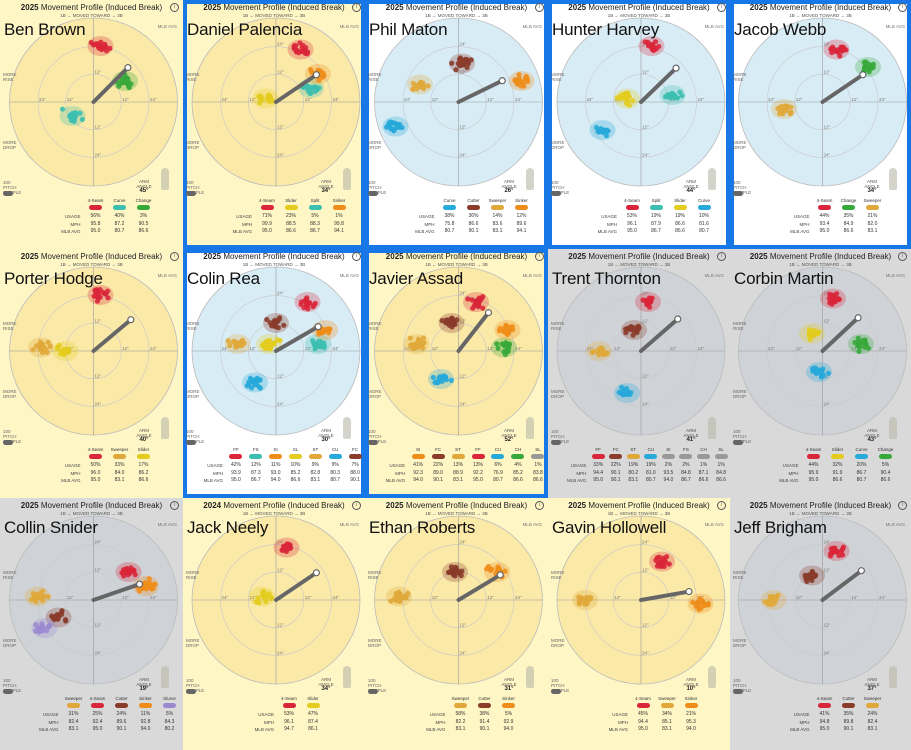 The width and height of the screenshot is (911, 750). Describe the element at coordinates (800, 231) in the screenshot. I see `row-label: MLB AVG` at that location.